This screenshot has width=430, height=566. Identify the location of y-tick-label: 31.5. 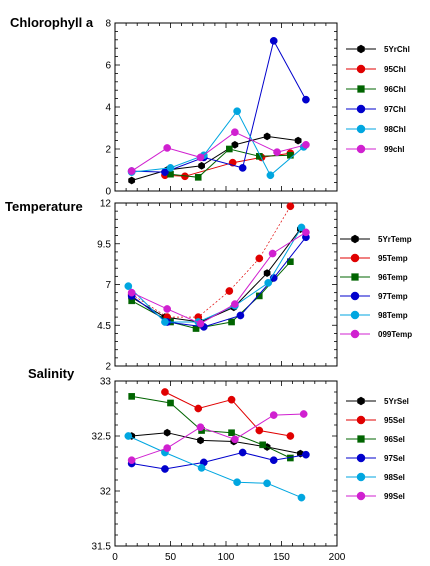
(102, 547).